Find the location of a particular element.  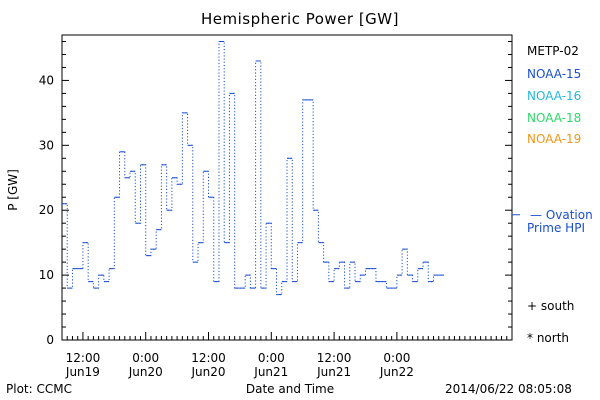

y-tick-label: 0 is located at coordinates (50, 340).